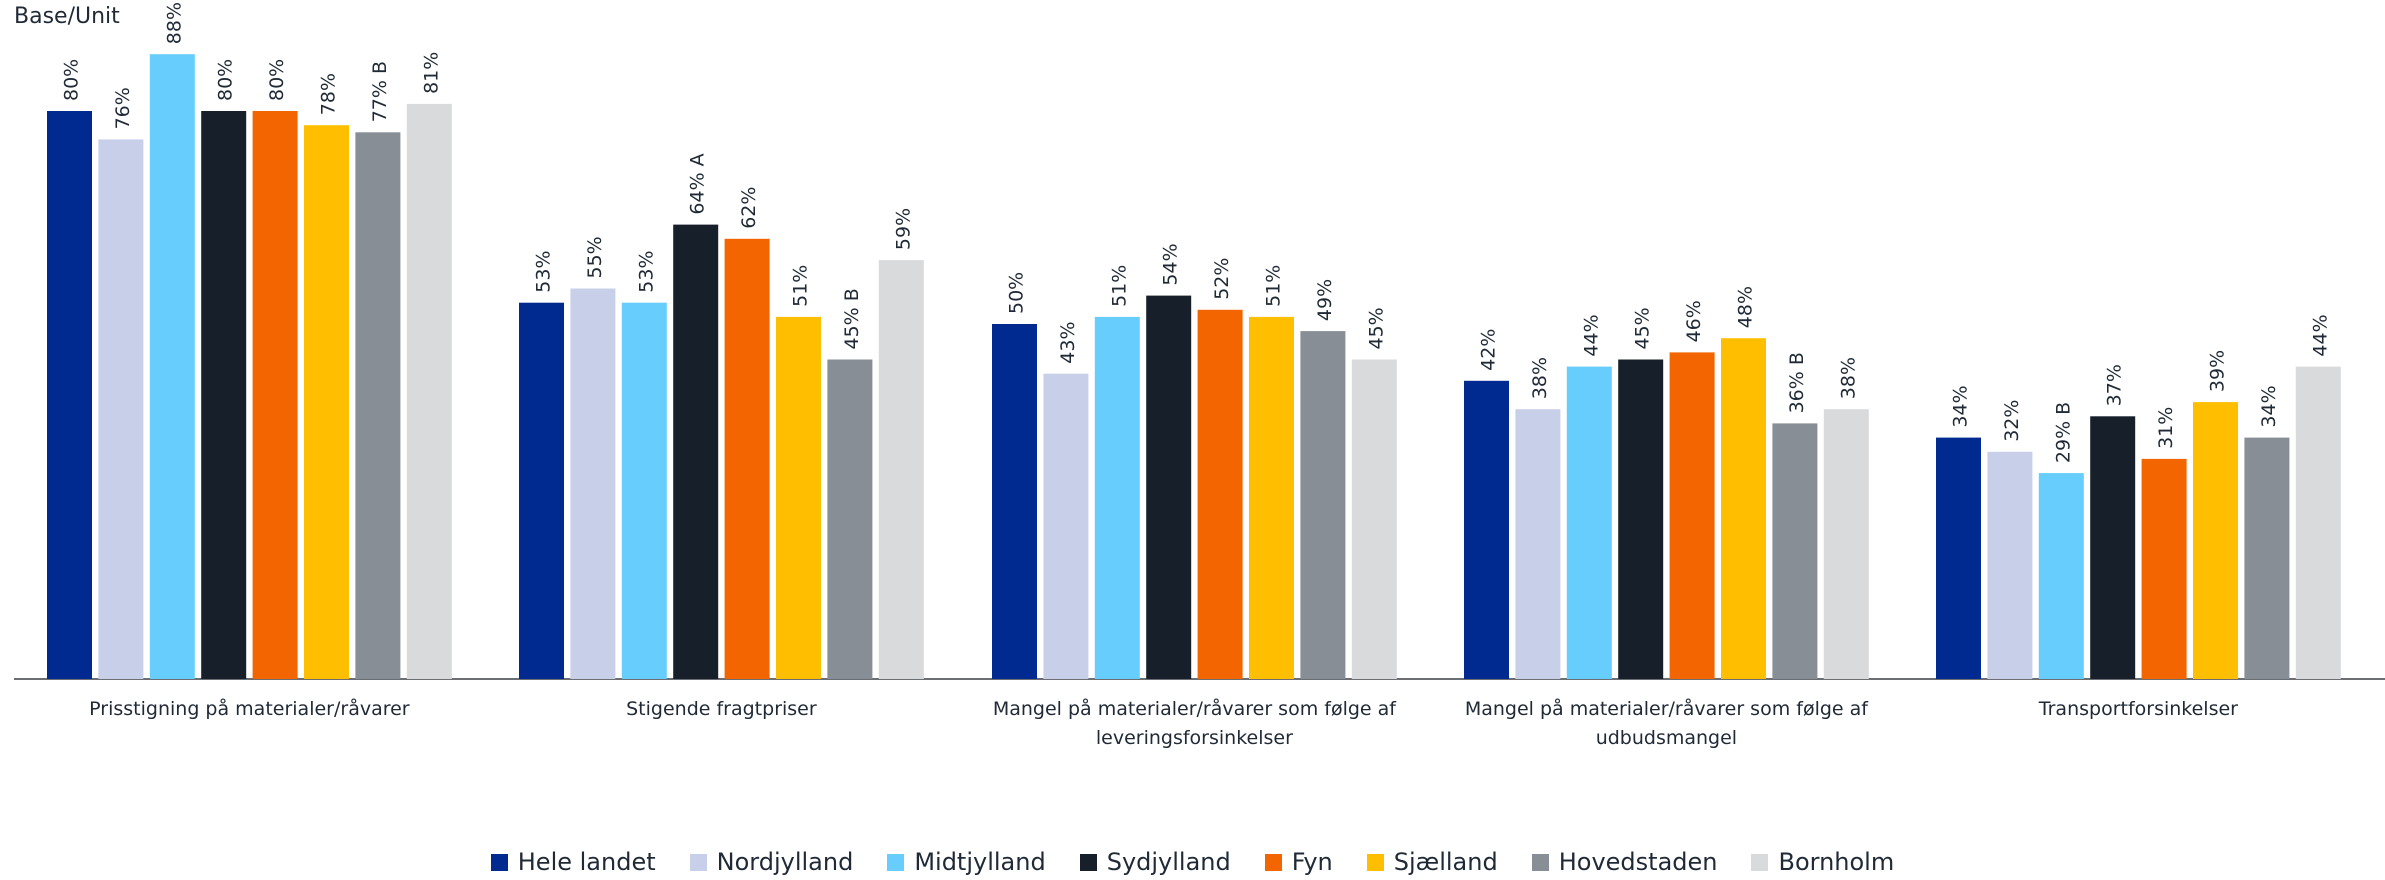  Describe the element at coordinates (67, 16) in the screenshot. I see `unit-label: Base/Unit` at that location.